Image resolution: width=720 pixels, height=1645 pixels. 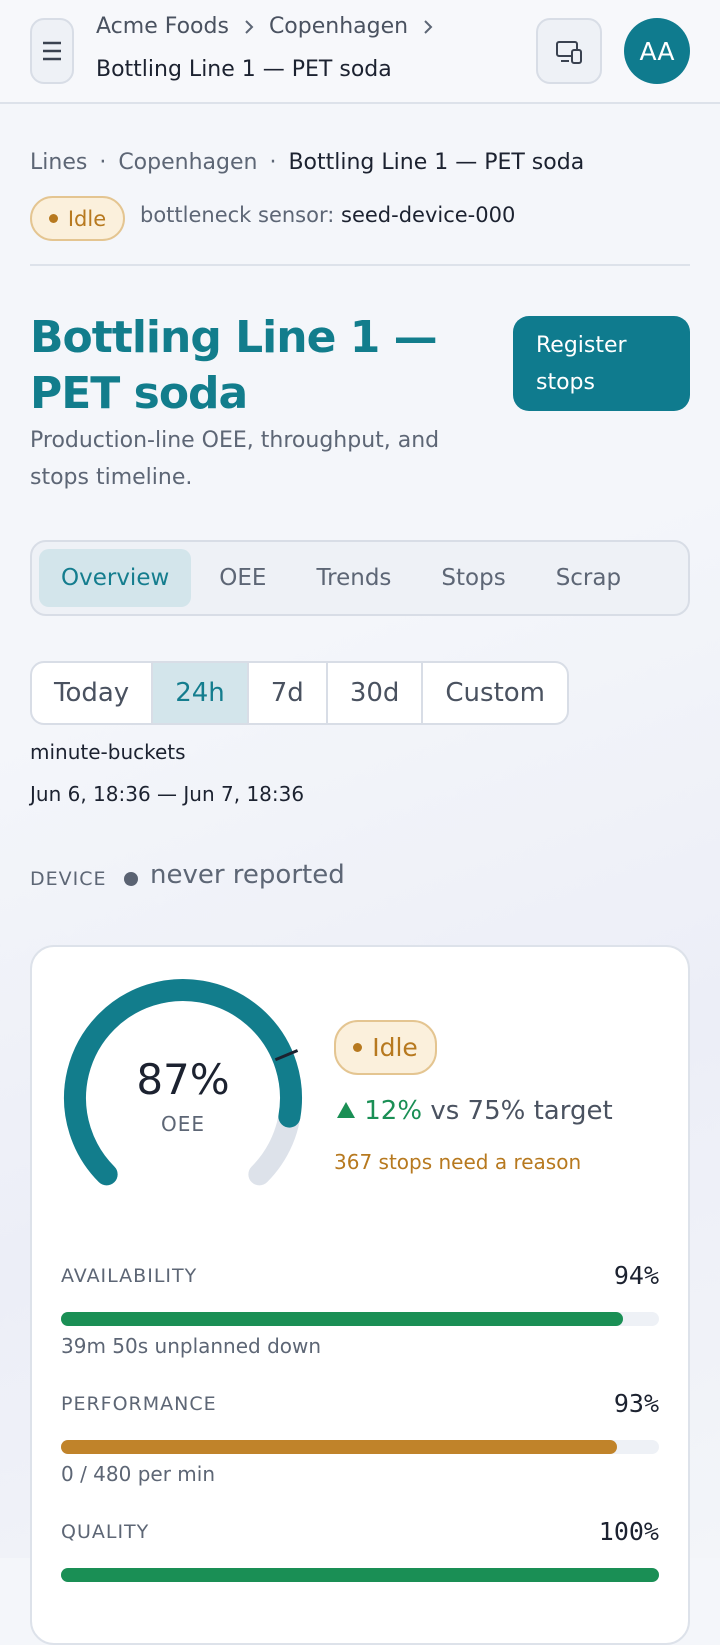 I want to click on avatar: AA, so click(x=657, y=51).